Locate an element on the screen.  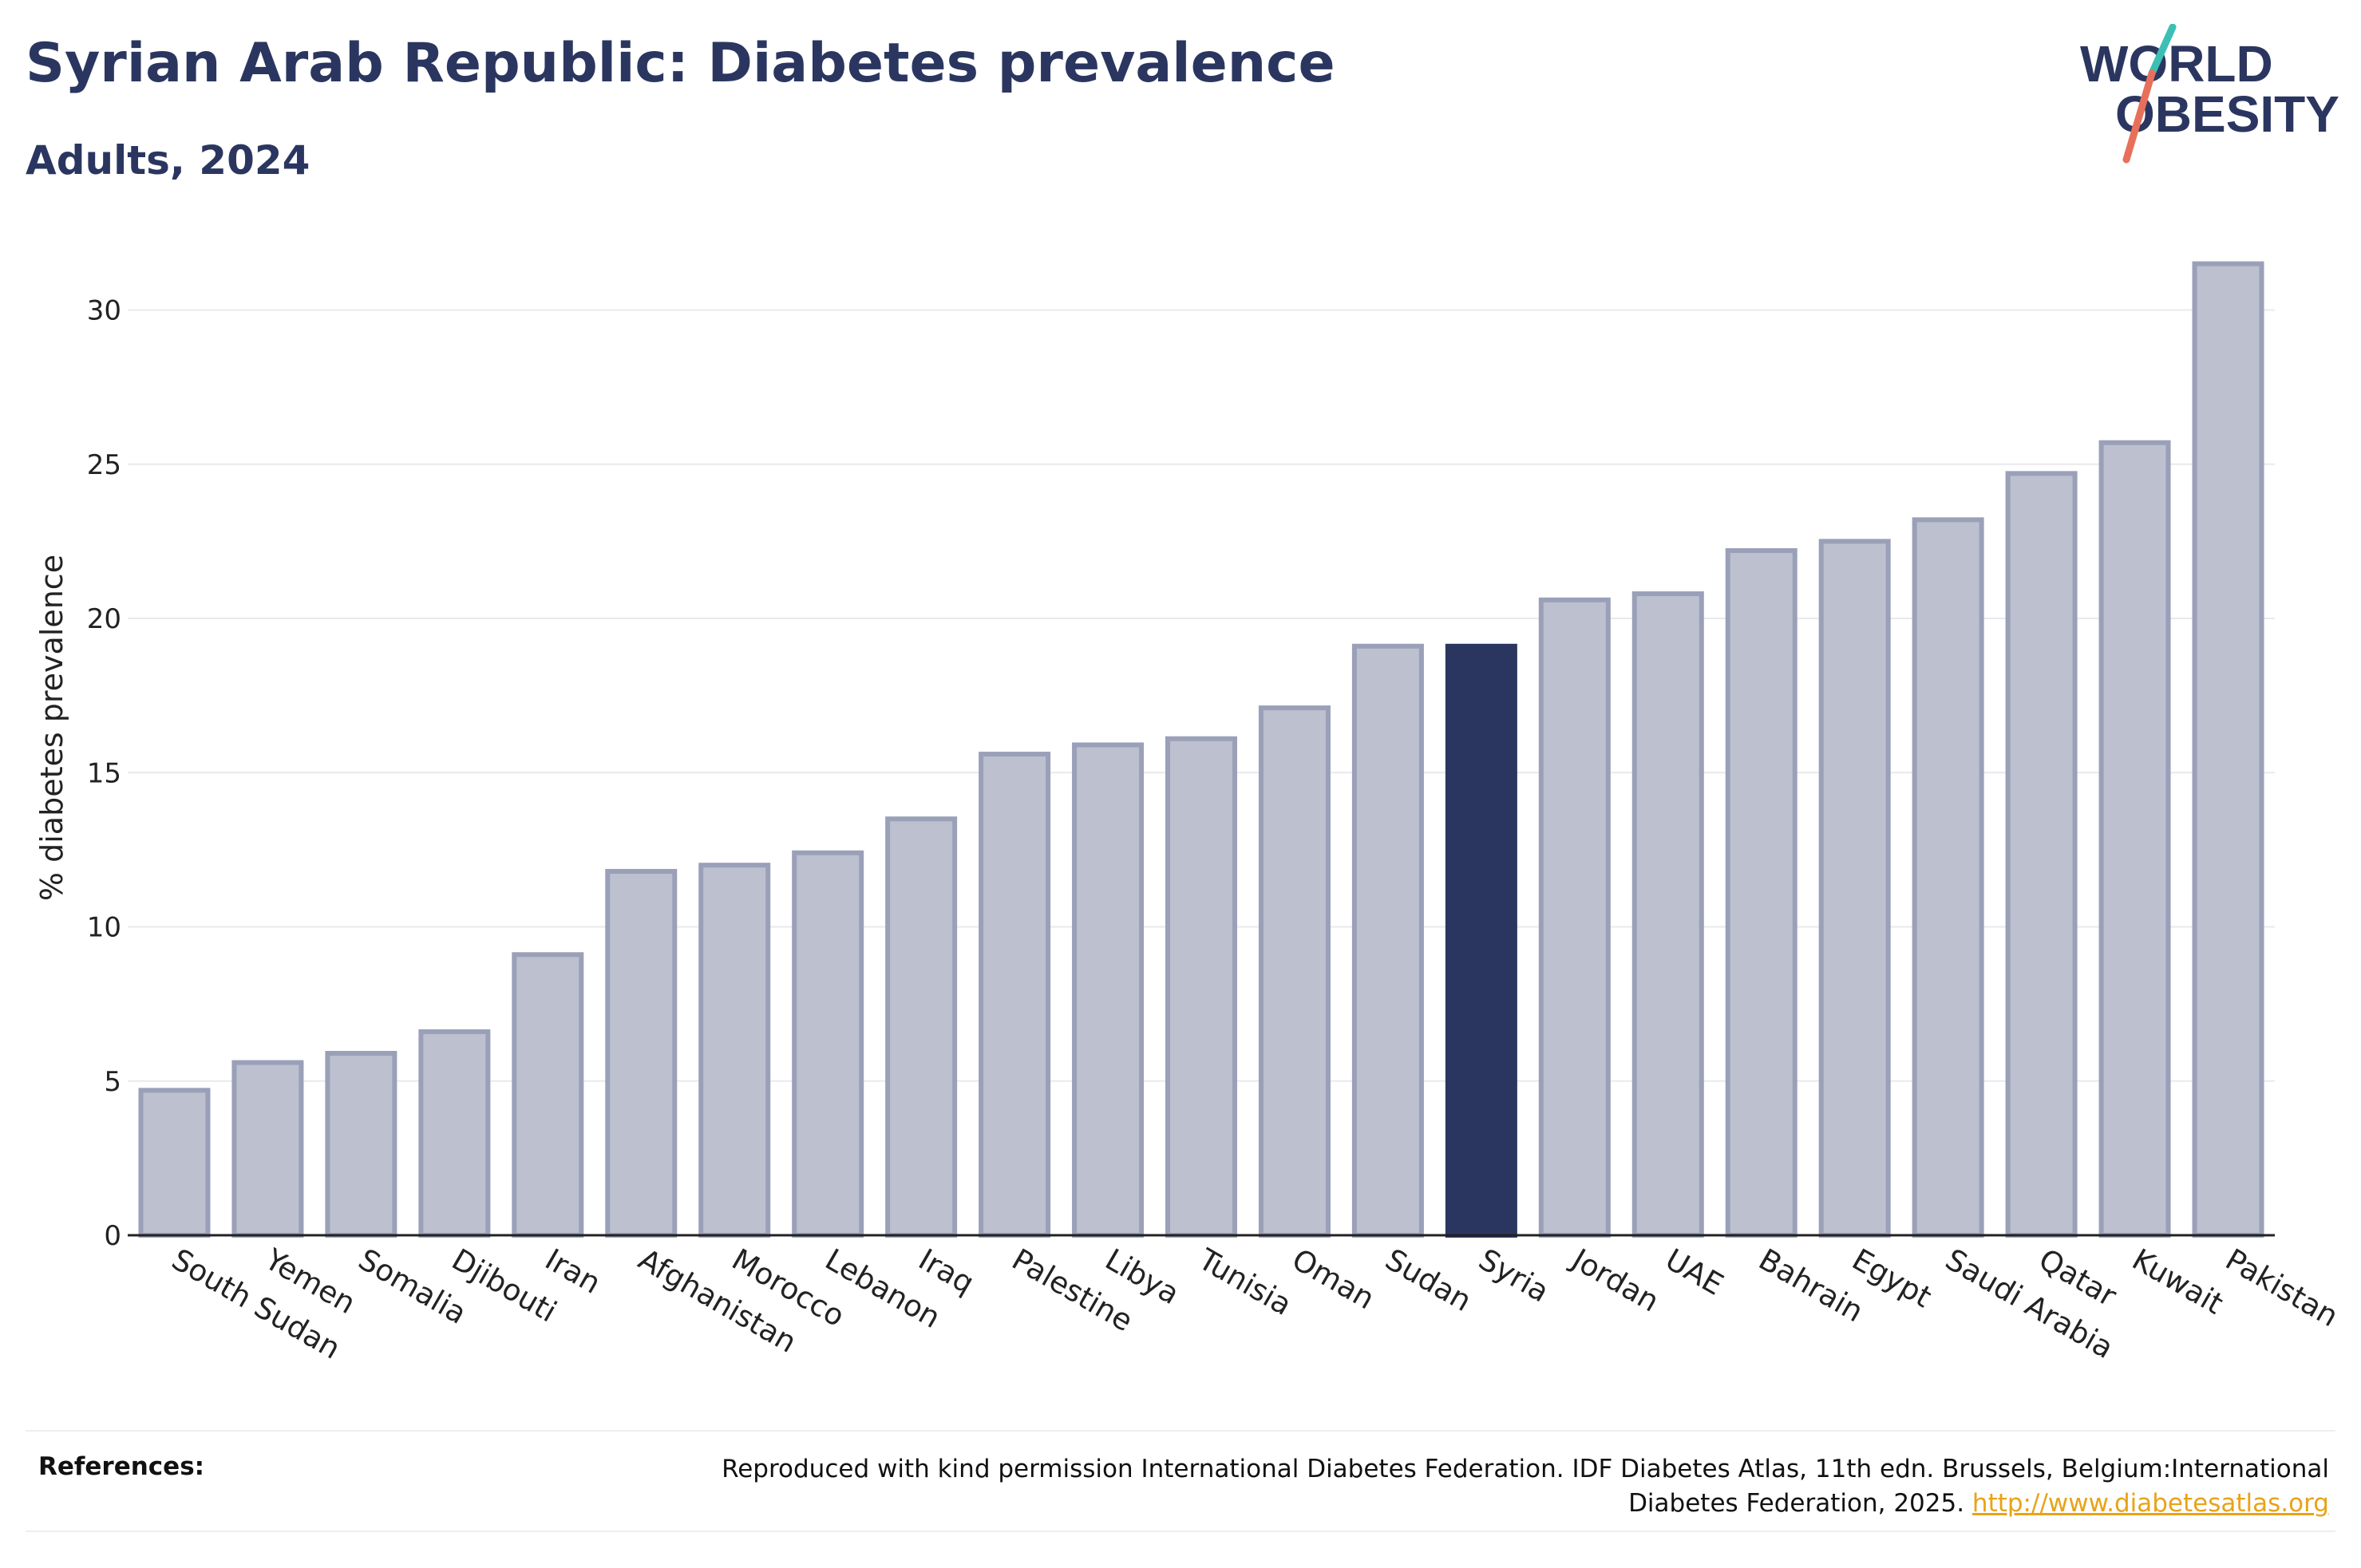
x-tick-label: Tunisia is located at coordinates (1245, 1282).